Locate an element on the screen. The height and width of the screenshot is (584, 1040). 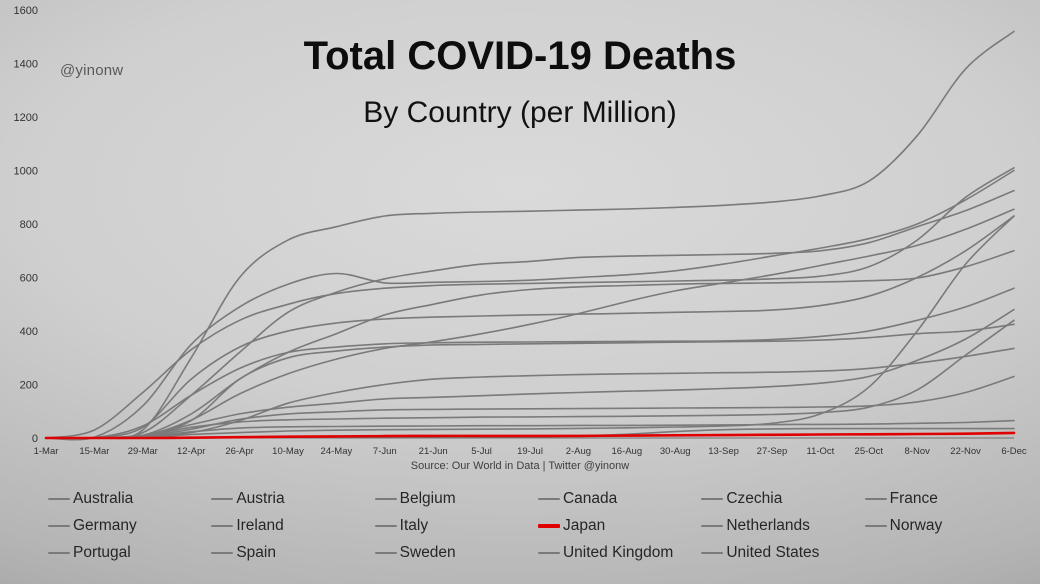
legend-label: Austria is located at coordinates (260, 498).